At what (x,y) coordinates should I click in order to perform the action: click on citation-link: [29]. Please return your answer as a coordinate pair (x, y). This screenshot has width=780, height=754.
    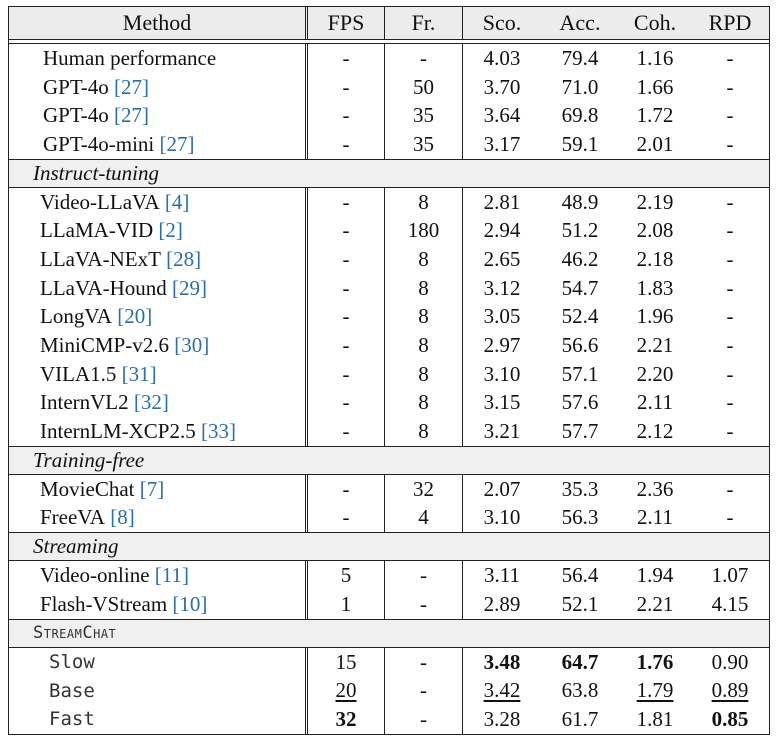
    Looking at the image, I should click on (190, 287).